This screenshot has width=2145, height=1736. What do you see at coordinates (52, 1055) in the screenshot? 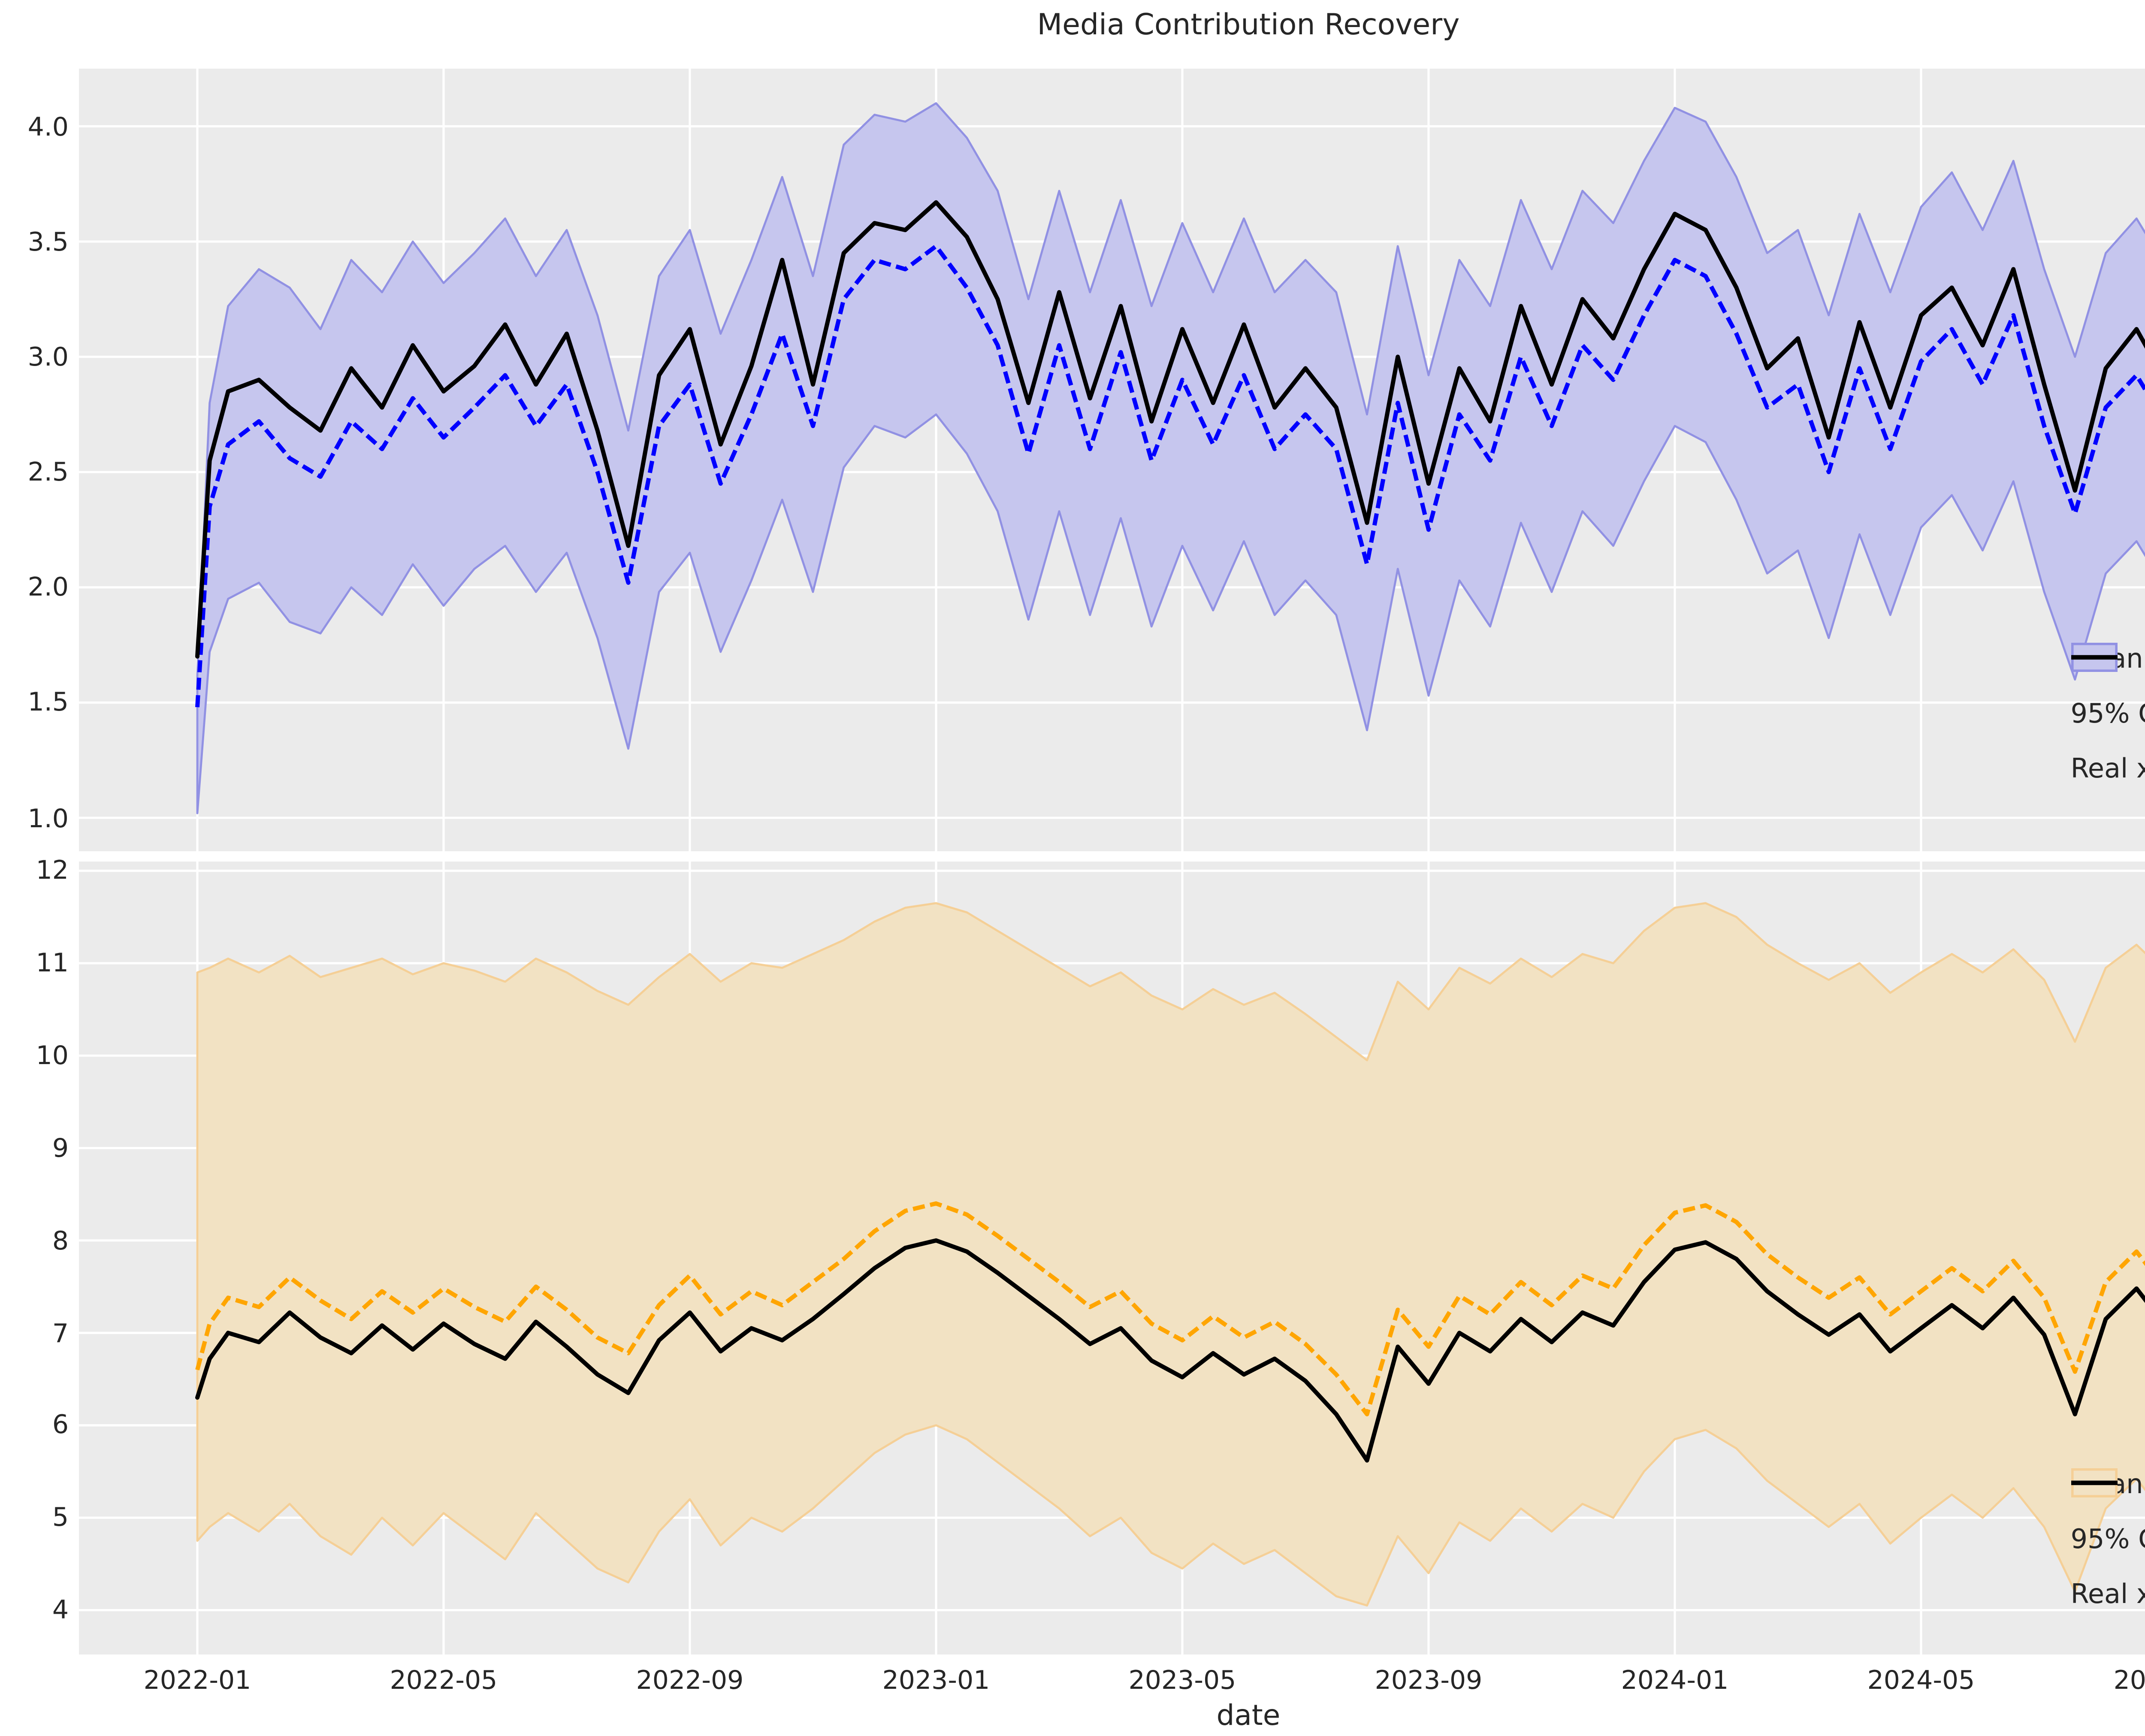
I see `y-tick-label: 10` at bounding box center [52, 1055].